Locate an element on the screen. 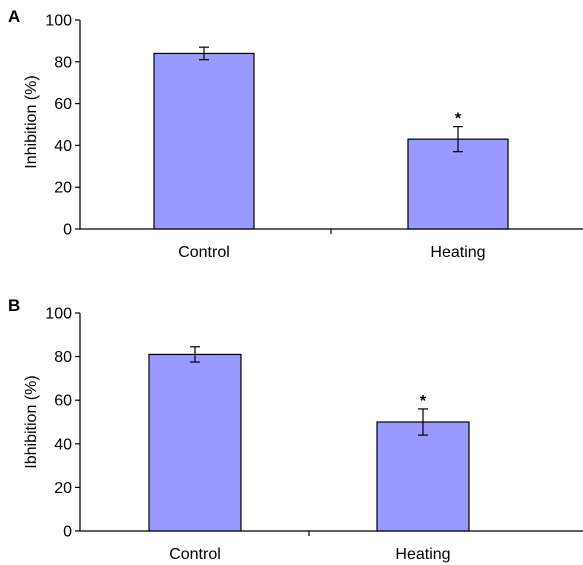  panel-b-y-tick-label: 100 is located at coordinates (58, 314).